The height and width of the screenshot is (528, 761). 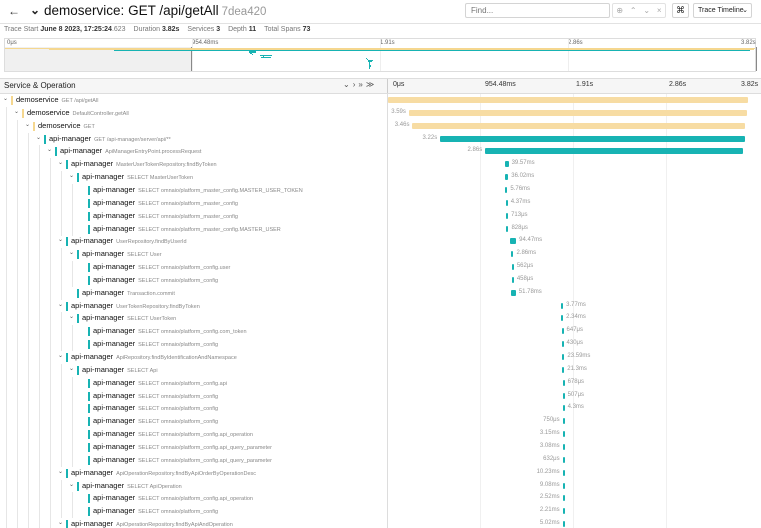 I want to click on span-timeline-cell: 3.15ms, so click(x=574, y=434).